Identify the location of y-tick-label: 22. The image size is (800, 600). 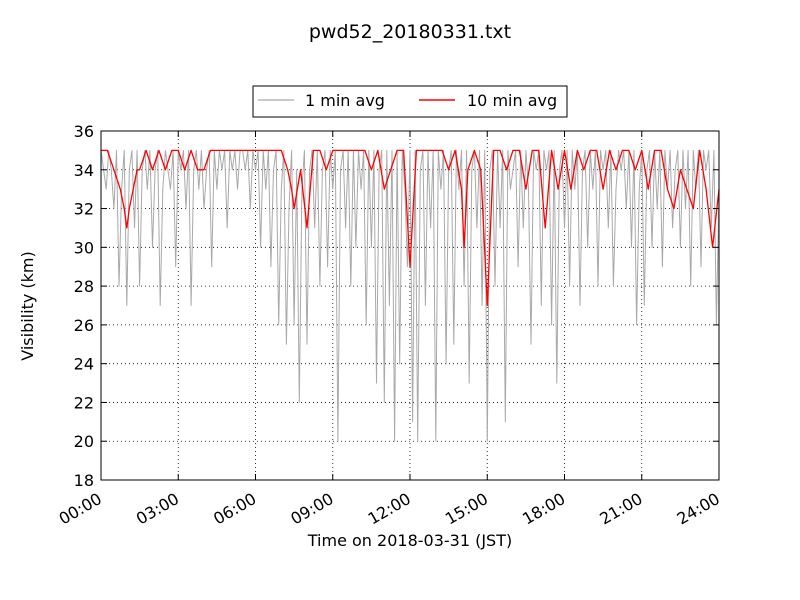
(84, 402).